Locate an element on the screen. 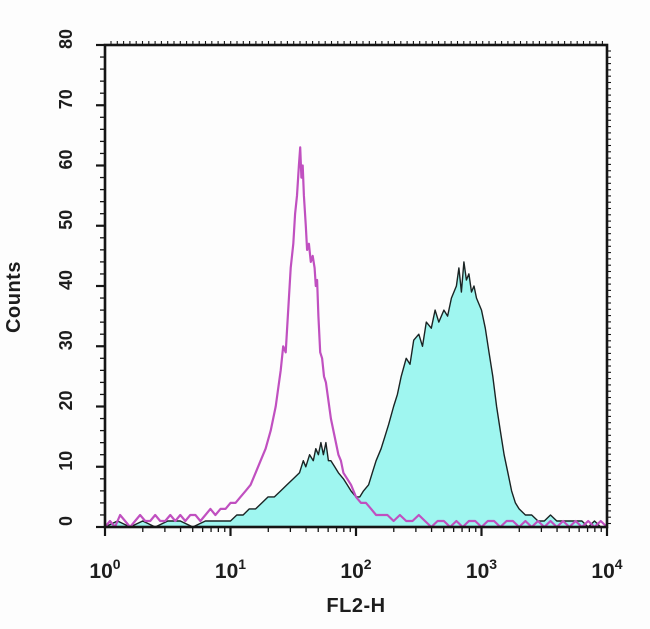 Image resolution: width=650 pixels, height=629 pixels. y-tick-label-70: 70 is located at coordinates (66, 99).